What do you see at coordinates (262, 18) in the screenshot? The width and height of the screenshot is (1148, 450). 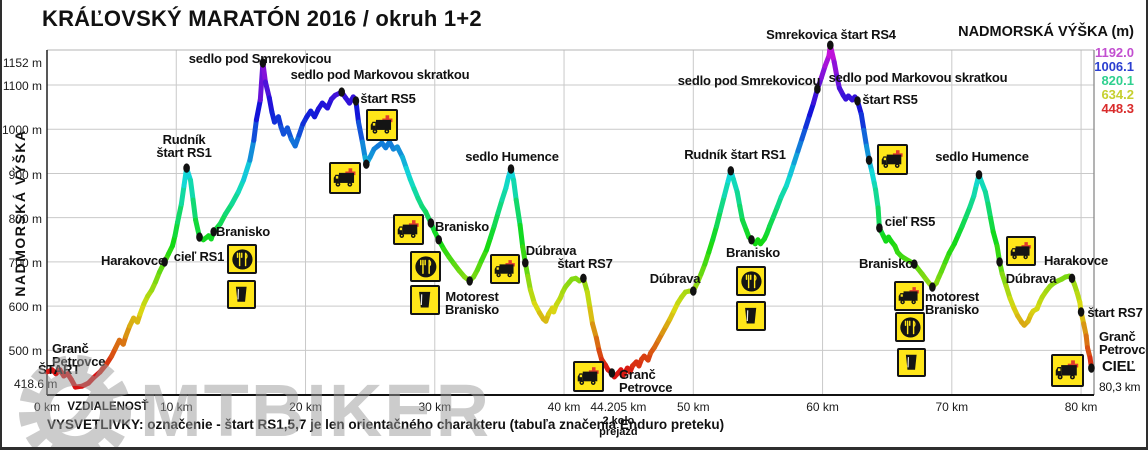 I see `page-title: KRÁĽOVSKÝ MARATÓN 2016 / okruh 1+2` at bounding box center [262, 18].